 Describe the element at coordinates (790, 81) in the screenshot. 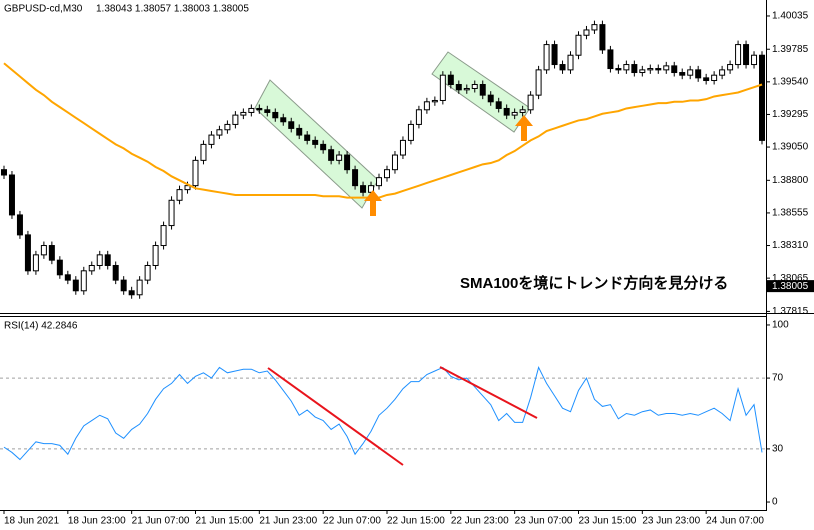

I see `y-tick-label: 1.39540` at that location.